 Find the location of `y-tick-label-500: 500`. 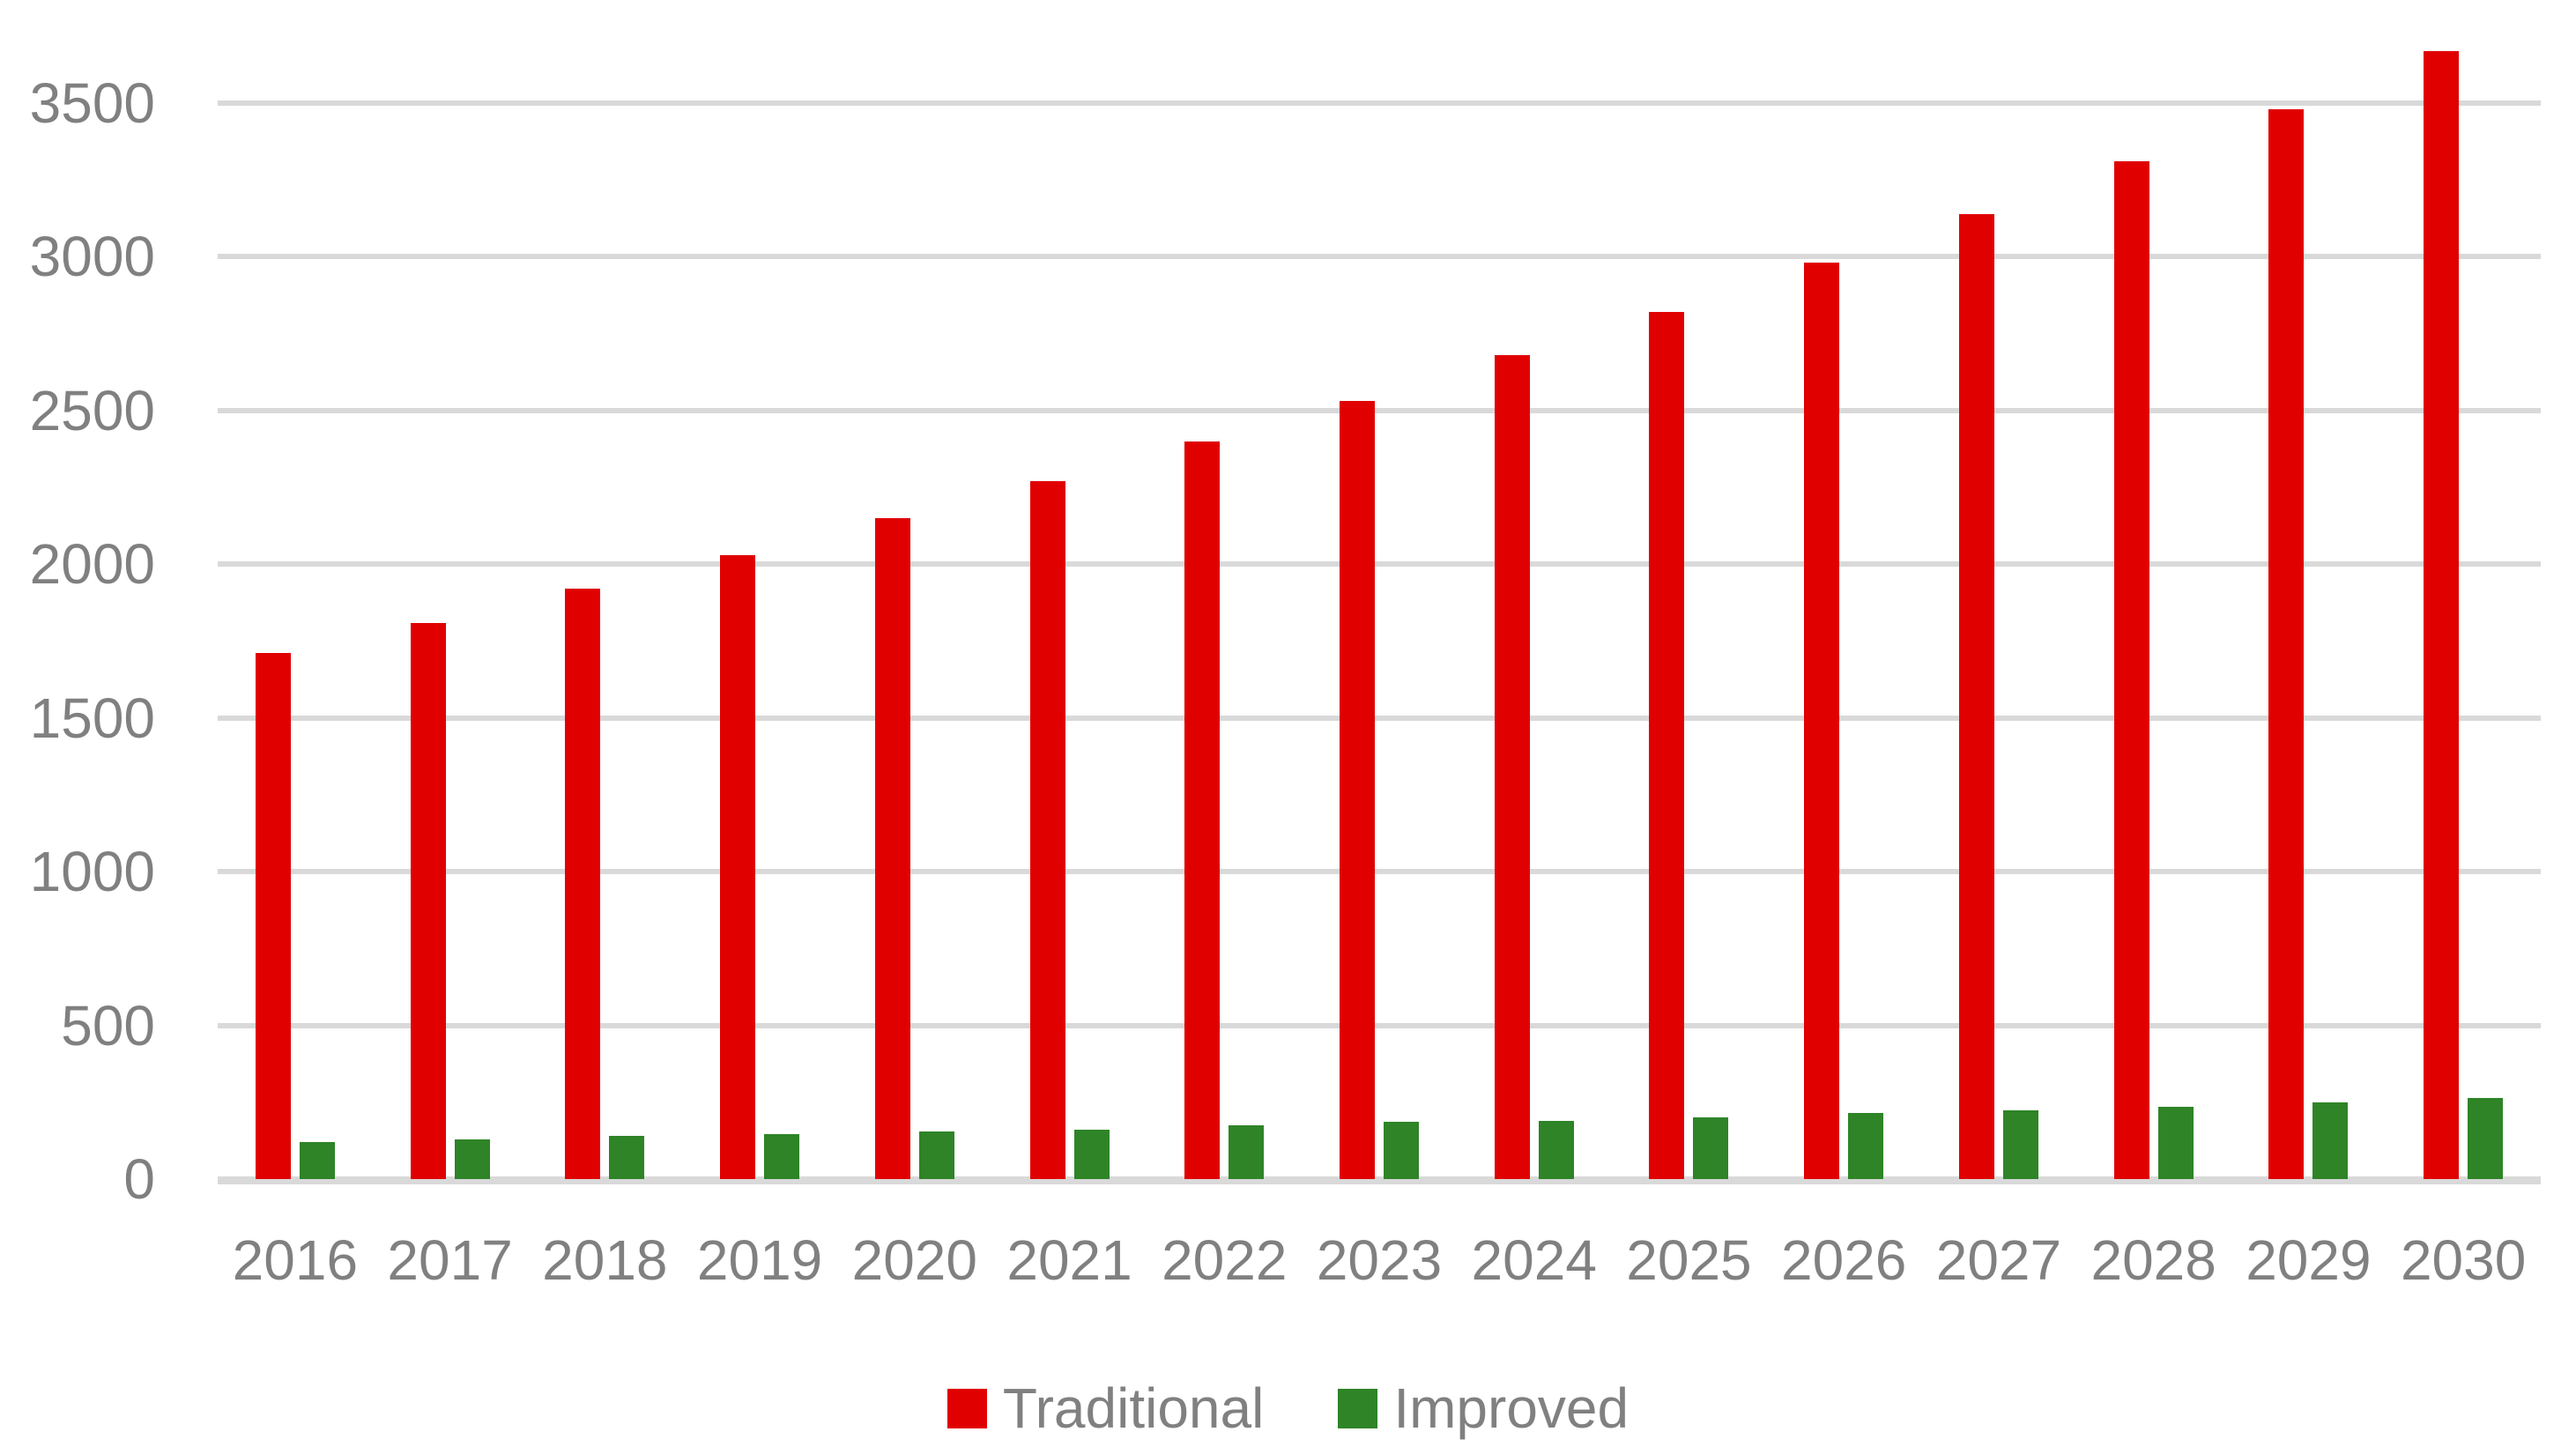

y-tick-label-500: 500 is located at coordinates (108, 1025).